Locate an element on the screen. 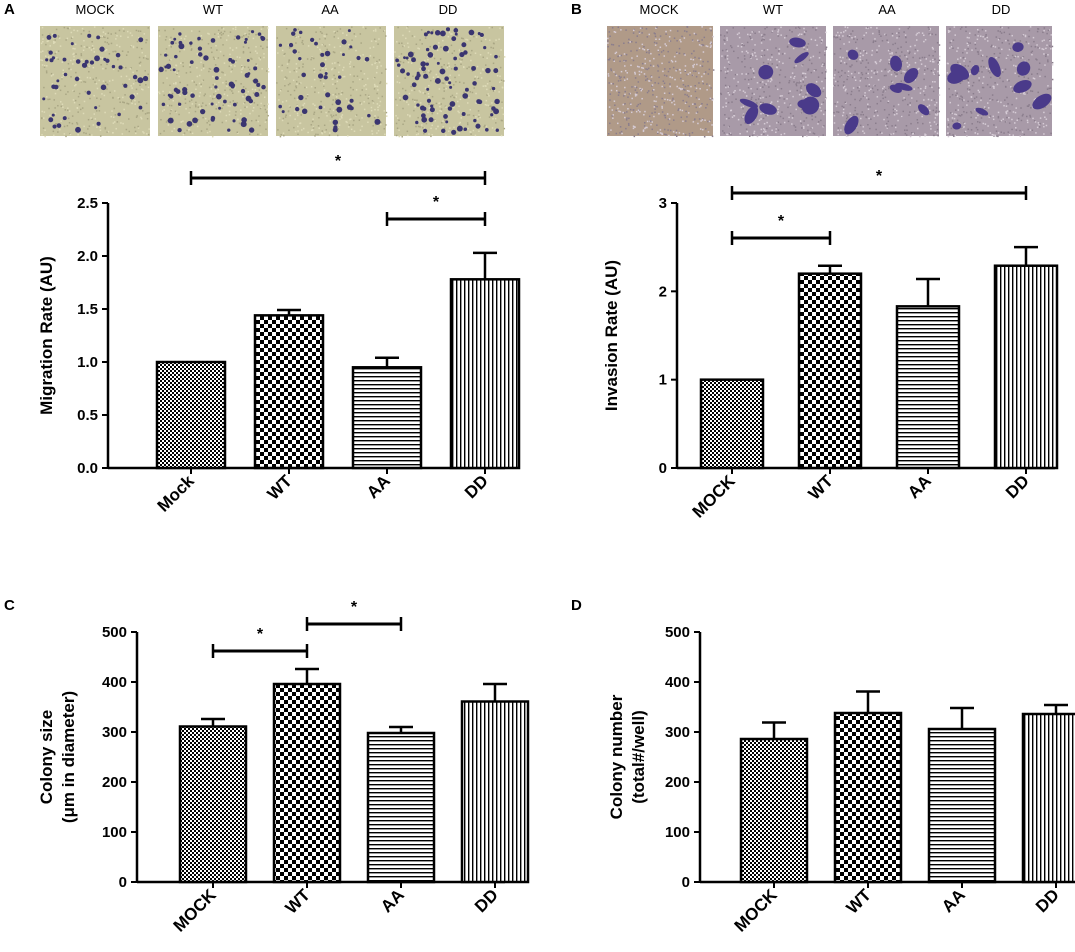 Image resolution: width=1075 pixels, height=952 pixels. y-tick-label: 2 is located at coordinates (663, 291).